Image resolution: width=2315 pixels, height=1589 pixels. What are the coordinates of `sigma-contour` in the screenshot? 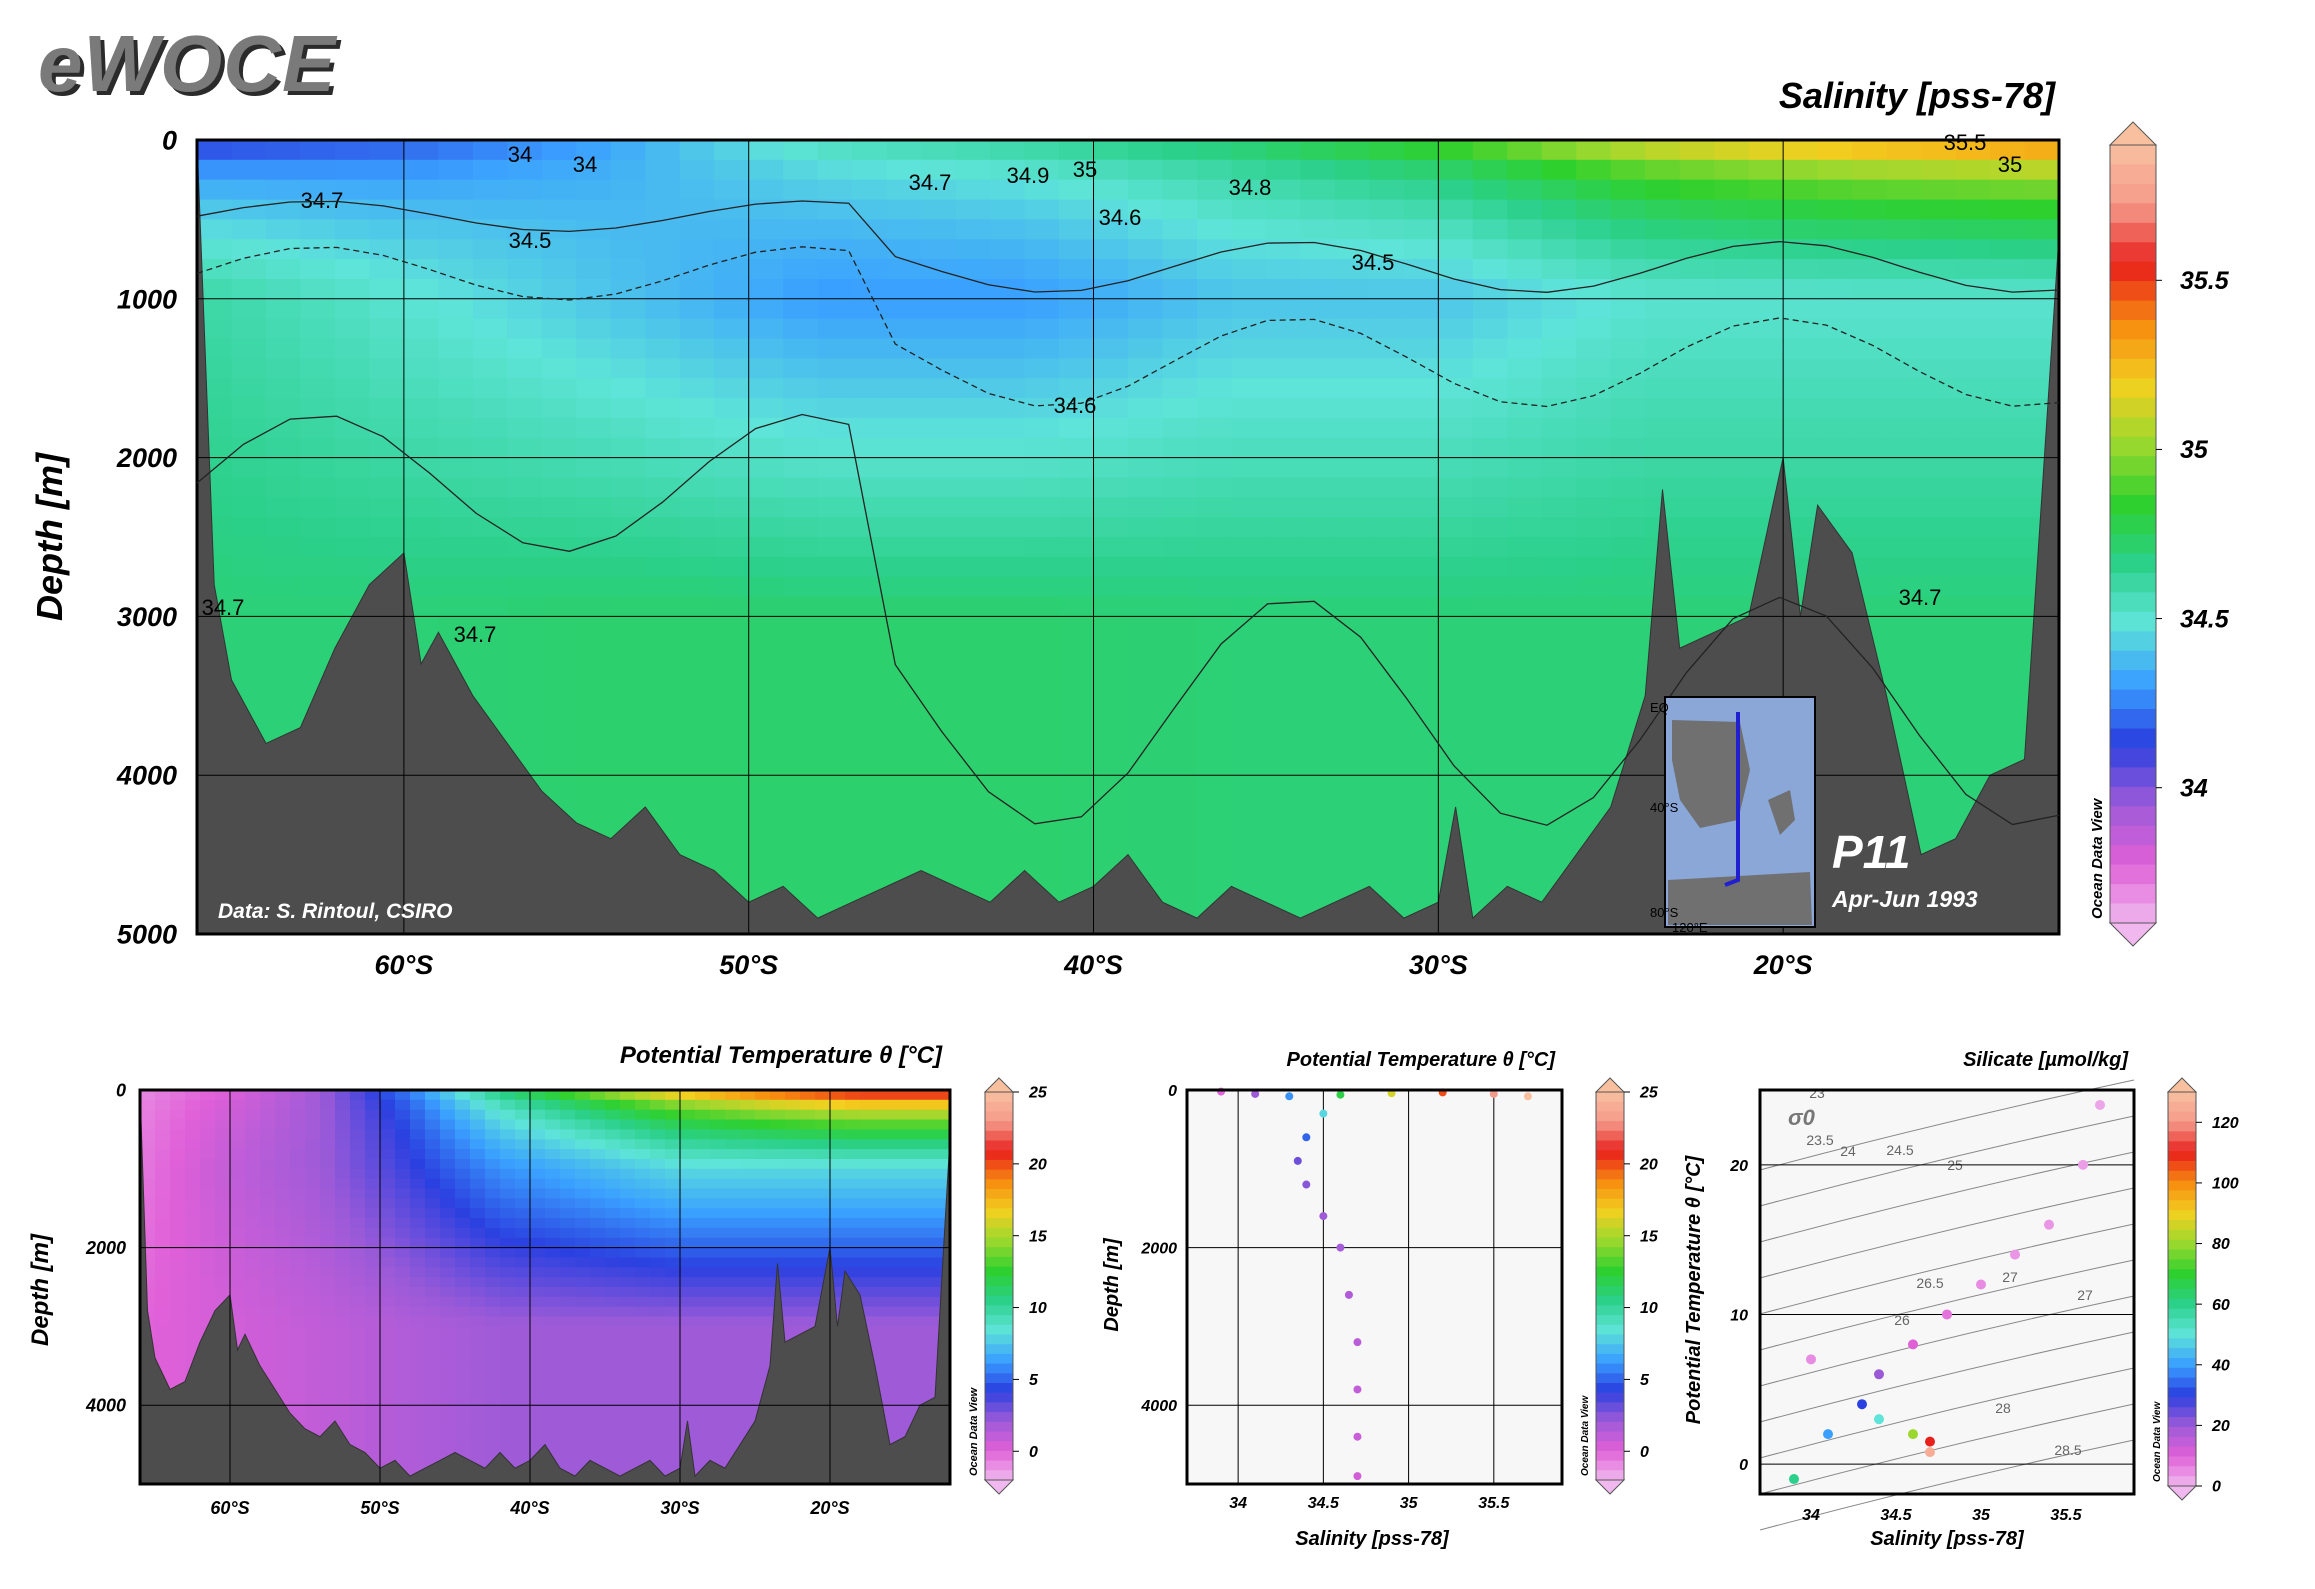 It's located at (1947, 1161).